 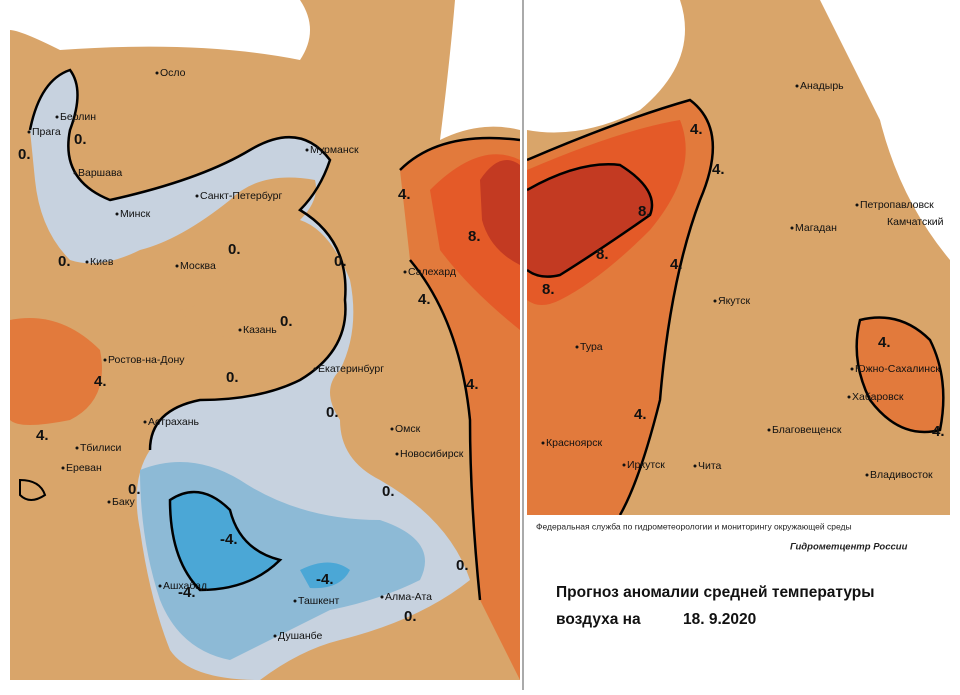 What do you see at coordinates (135, 214) in the screenshot?
I see `city-label: Минск` at bounding box center [135, 214].